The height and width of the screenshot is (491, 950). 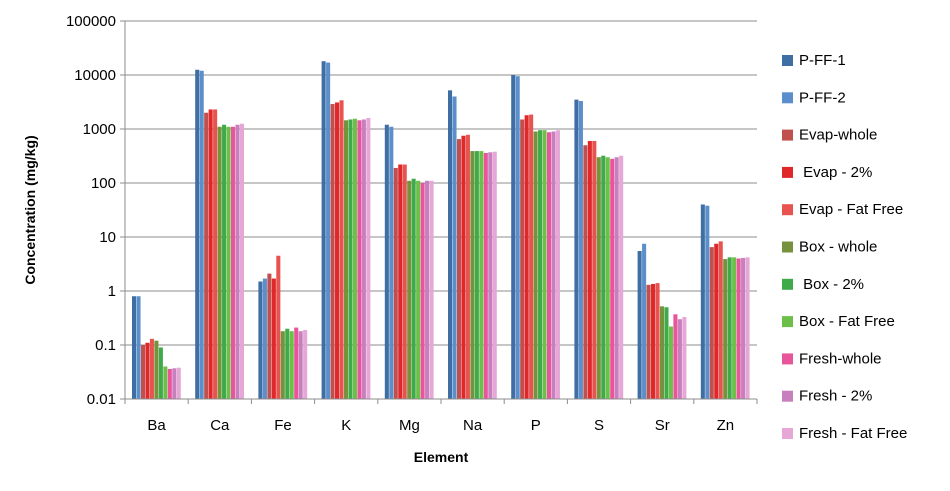 What do you see at coordinates (847, 321) in the screenshot?
I see `legend-label: Box - Fat Free` at bounding box center [847, 321].